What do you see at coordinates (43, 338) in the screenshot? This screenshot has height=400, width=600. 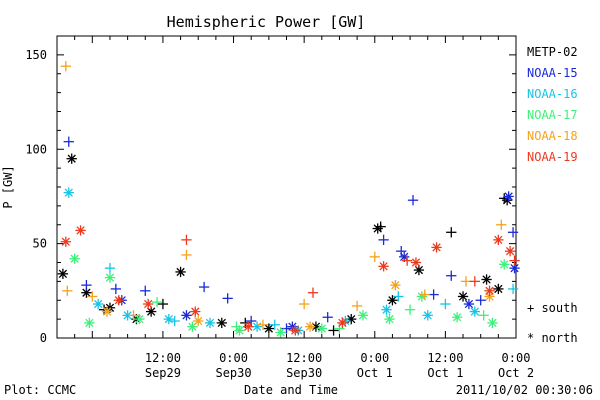 I see `y-tick-label: 0` at bounding box center [43, 338].